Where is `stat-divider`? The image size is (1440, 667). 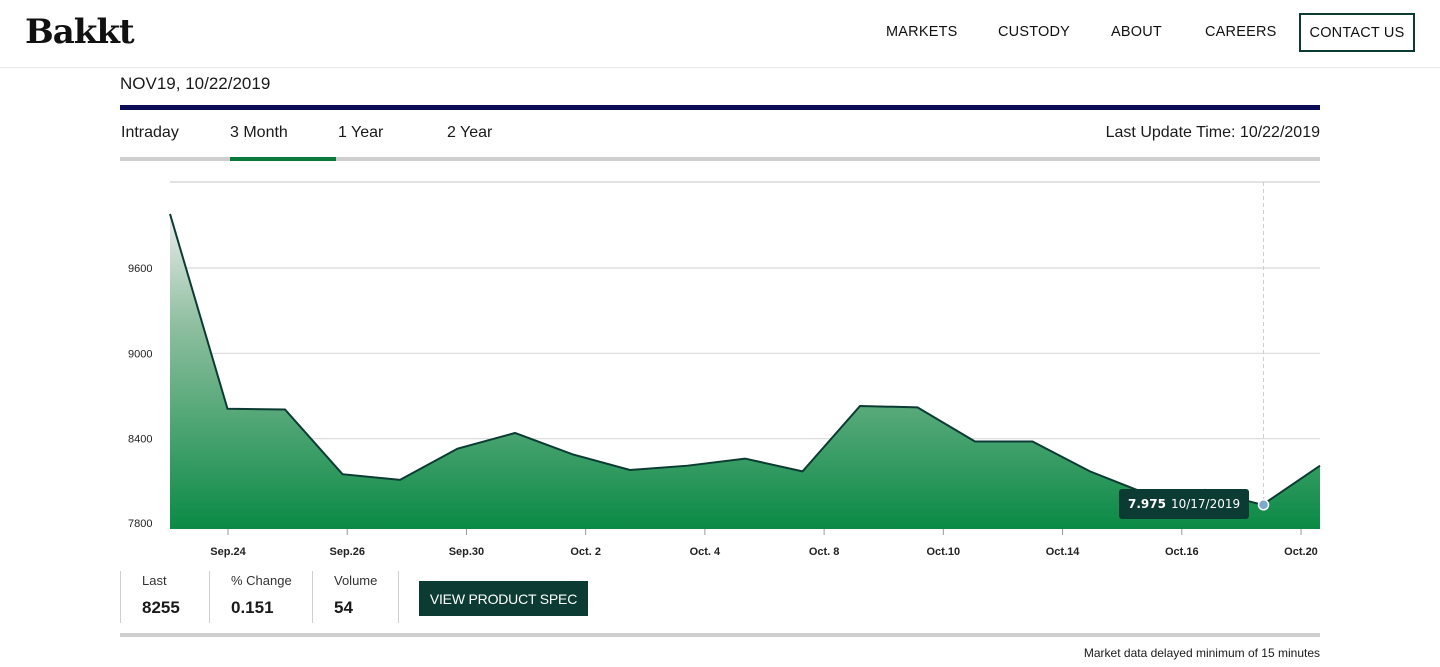 stat-divider is located at coordinates (398, 597).